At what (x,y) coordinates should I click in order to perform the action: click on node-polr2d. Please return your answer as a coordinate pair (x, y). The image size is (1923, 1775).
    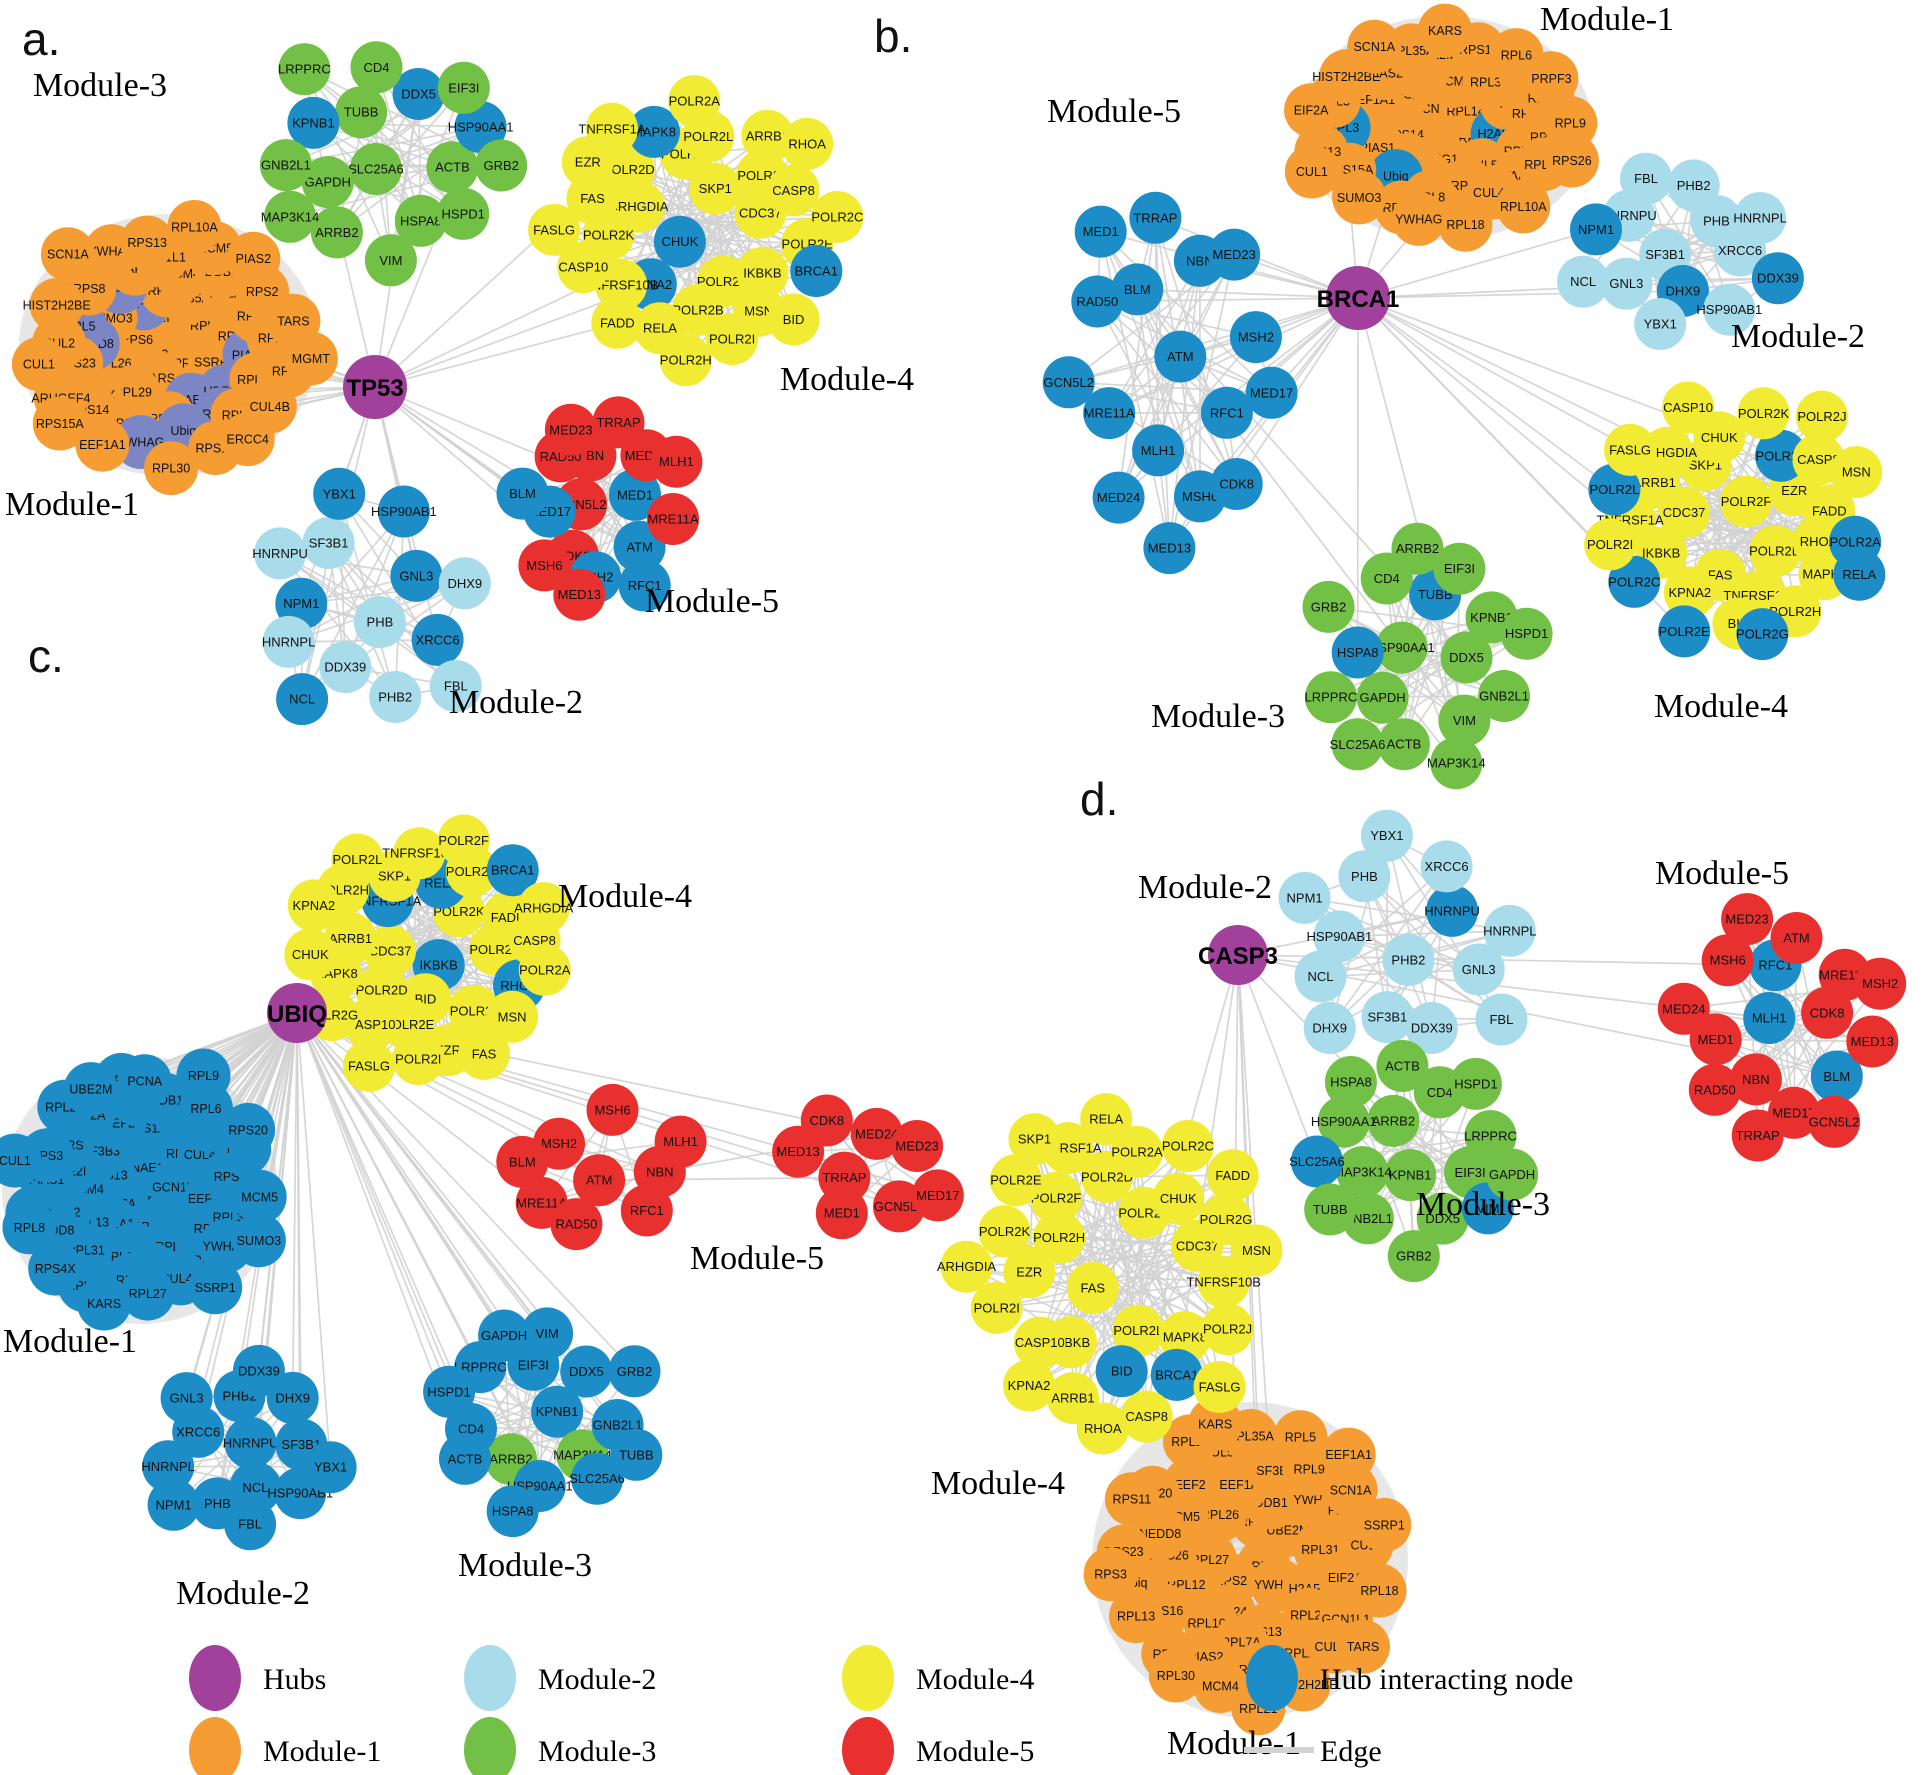
    Looking at the image, I should click on (628, 169).